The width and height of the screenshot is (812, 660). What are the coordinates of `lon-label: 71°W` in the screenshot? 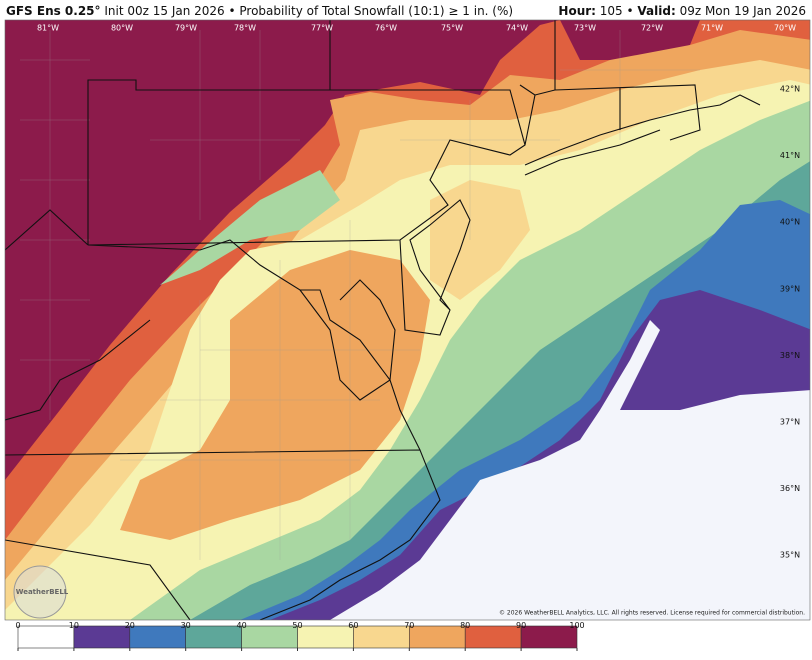 It's located at (712, 28).